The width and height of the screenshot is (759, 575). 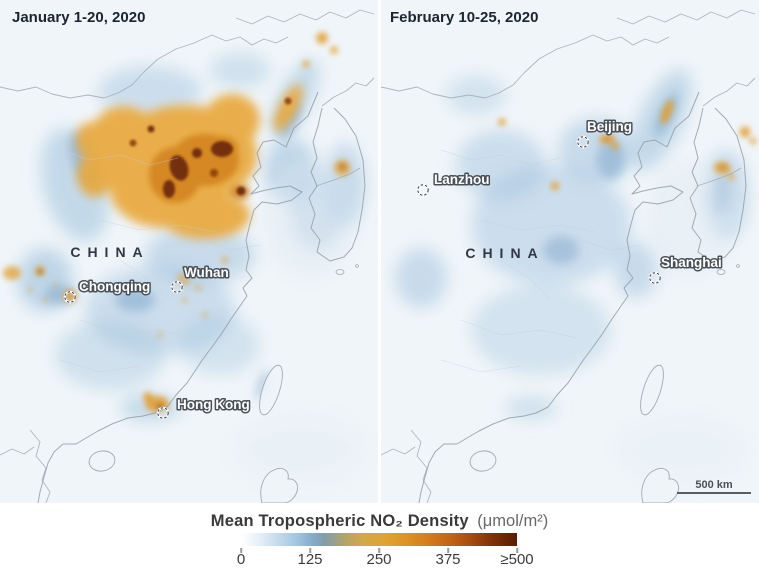 What do you see at coordinates (78, 17) in the screenshot?
I see `panel-title-january: January 1-20, 2020` at bounding box center [78, 17].